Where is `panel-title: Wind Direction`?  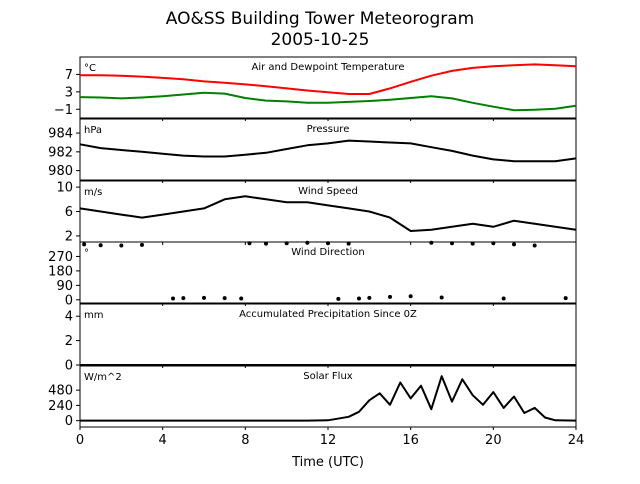 panel-title: Wind Direction is located at coordinates (328, 252).